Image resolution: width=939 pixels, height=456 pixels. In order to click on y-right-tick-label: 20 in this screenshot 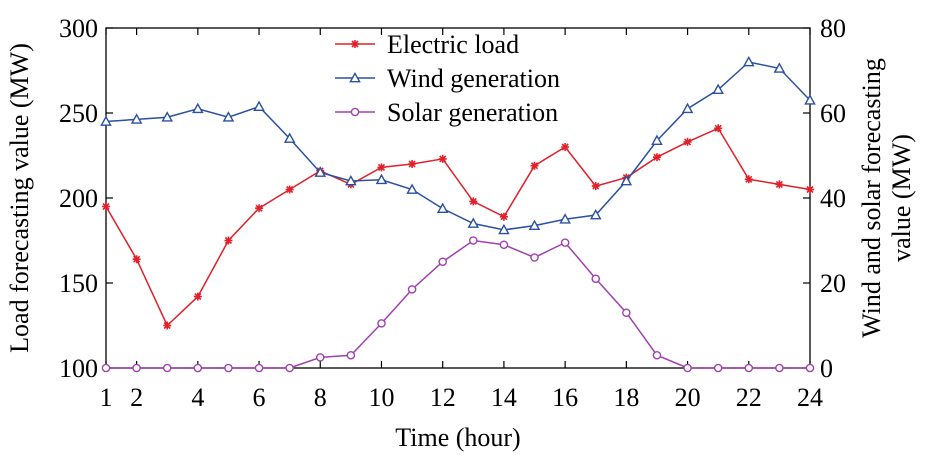, I will do `click(833, 283)`.